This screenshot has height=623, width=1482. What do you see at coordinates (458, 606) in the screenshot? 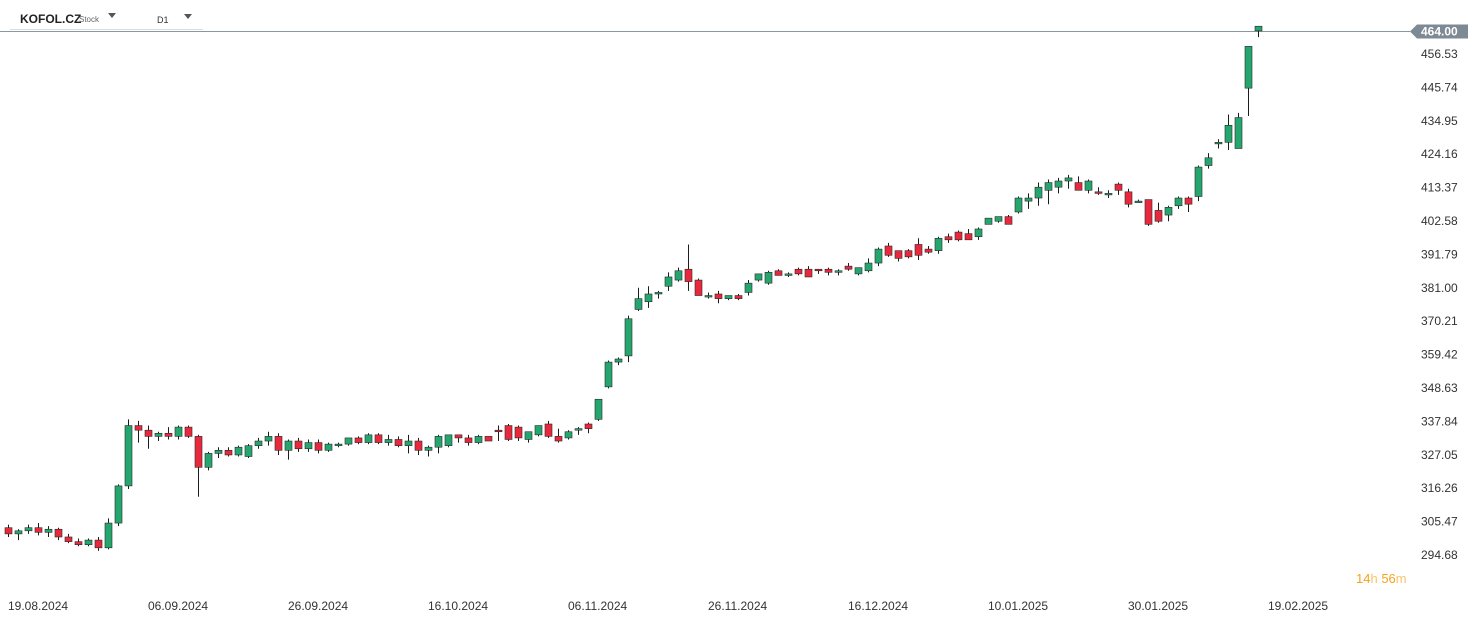
I see `x-tick-label: 16.10.2024` at bounding box center [458, 606].